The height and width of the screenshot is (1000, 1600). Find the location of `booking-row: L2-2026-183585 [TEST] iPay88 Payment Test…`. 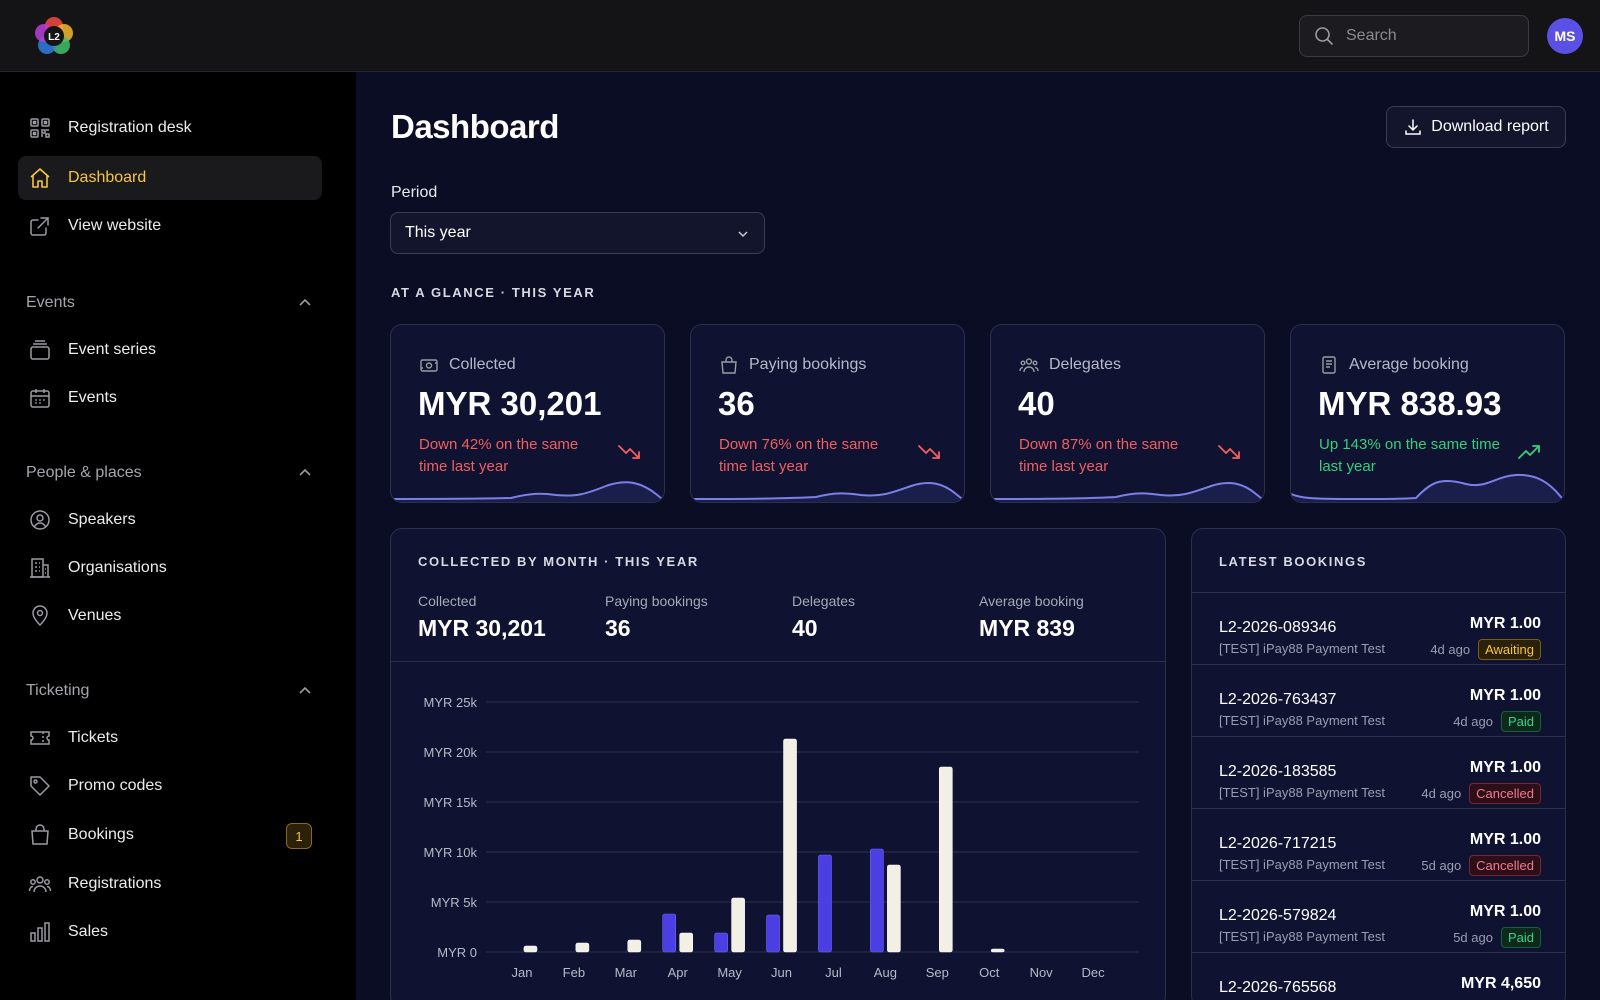

booking-row: L2-2026-183585 [TEST] iPay88 Payment Test… is located at coordinates (1378, 772).